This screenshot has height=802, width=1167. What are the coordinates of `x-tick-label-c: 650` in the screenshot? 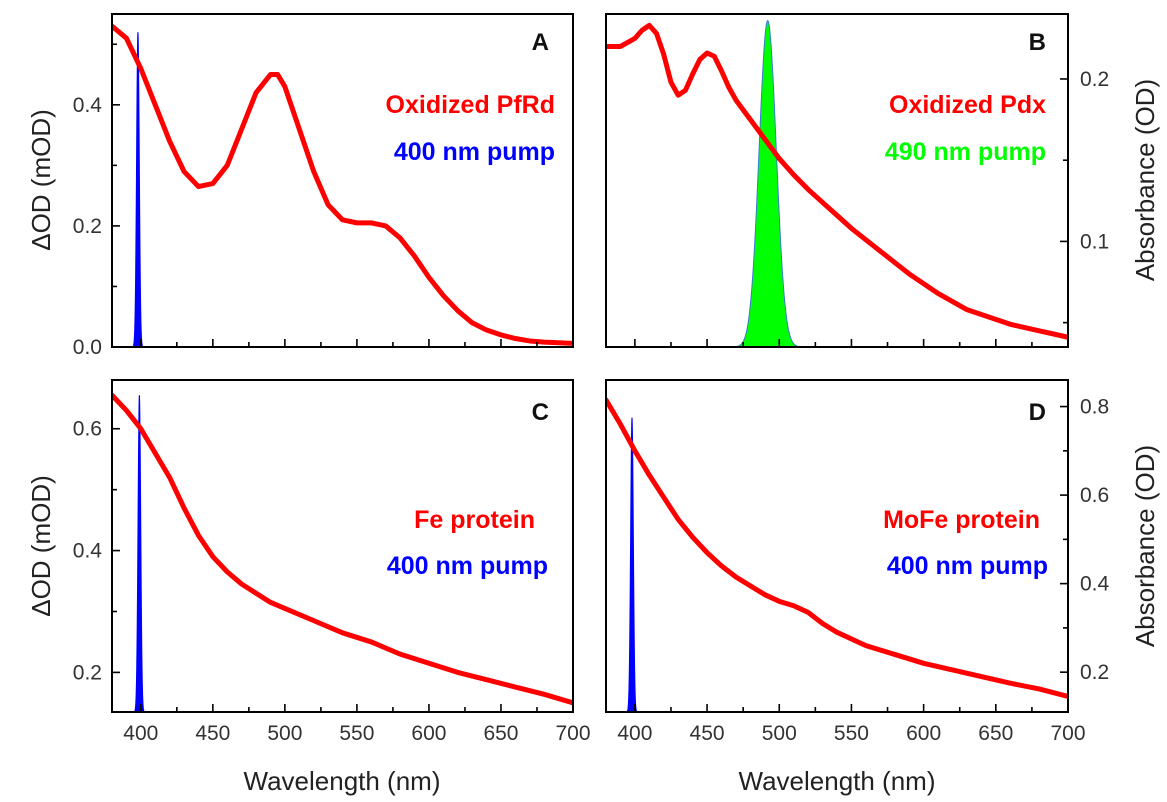 It's located at (500, 733).